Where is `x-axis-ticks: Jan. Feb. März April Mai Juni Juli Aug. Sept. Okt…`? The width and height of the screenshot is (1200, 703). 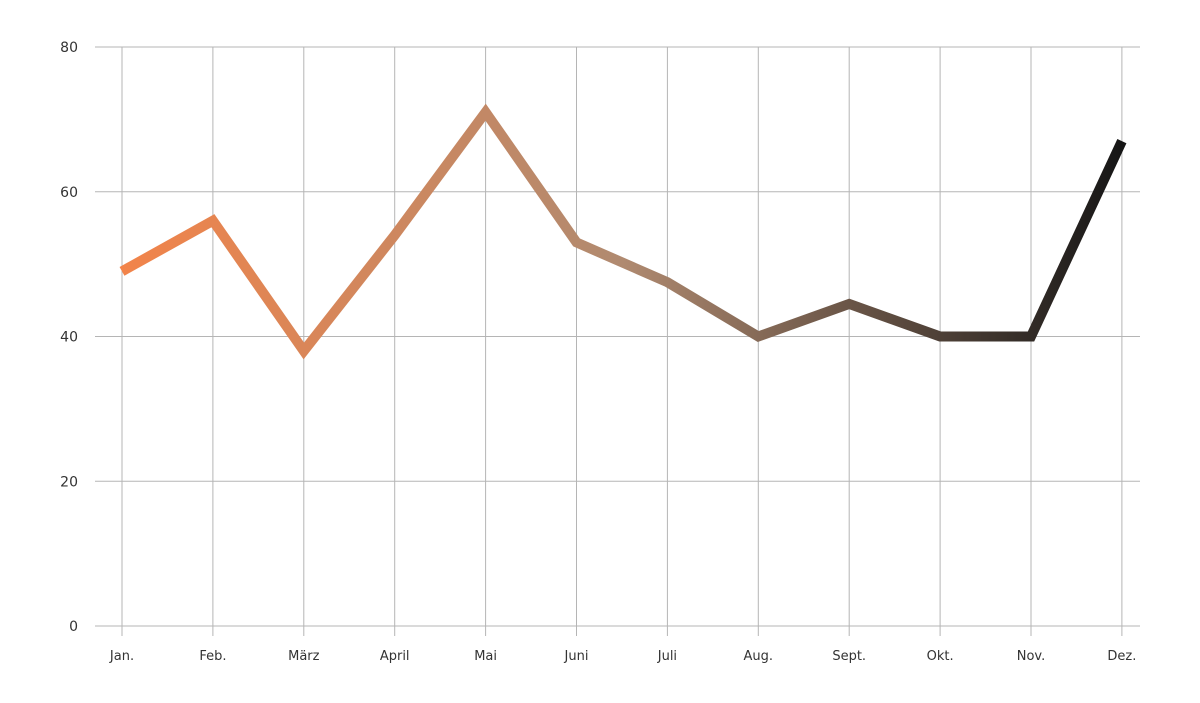 x-axis-ticks: Jan. Feb. März April Mai Juni Juli Aug. Sept. Okt… is located at coordinates (622, 656).